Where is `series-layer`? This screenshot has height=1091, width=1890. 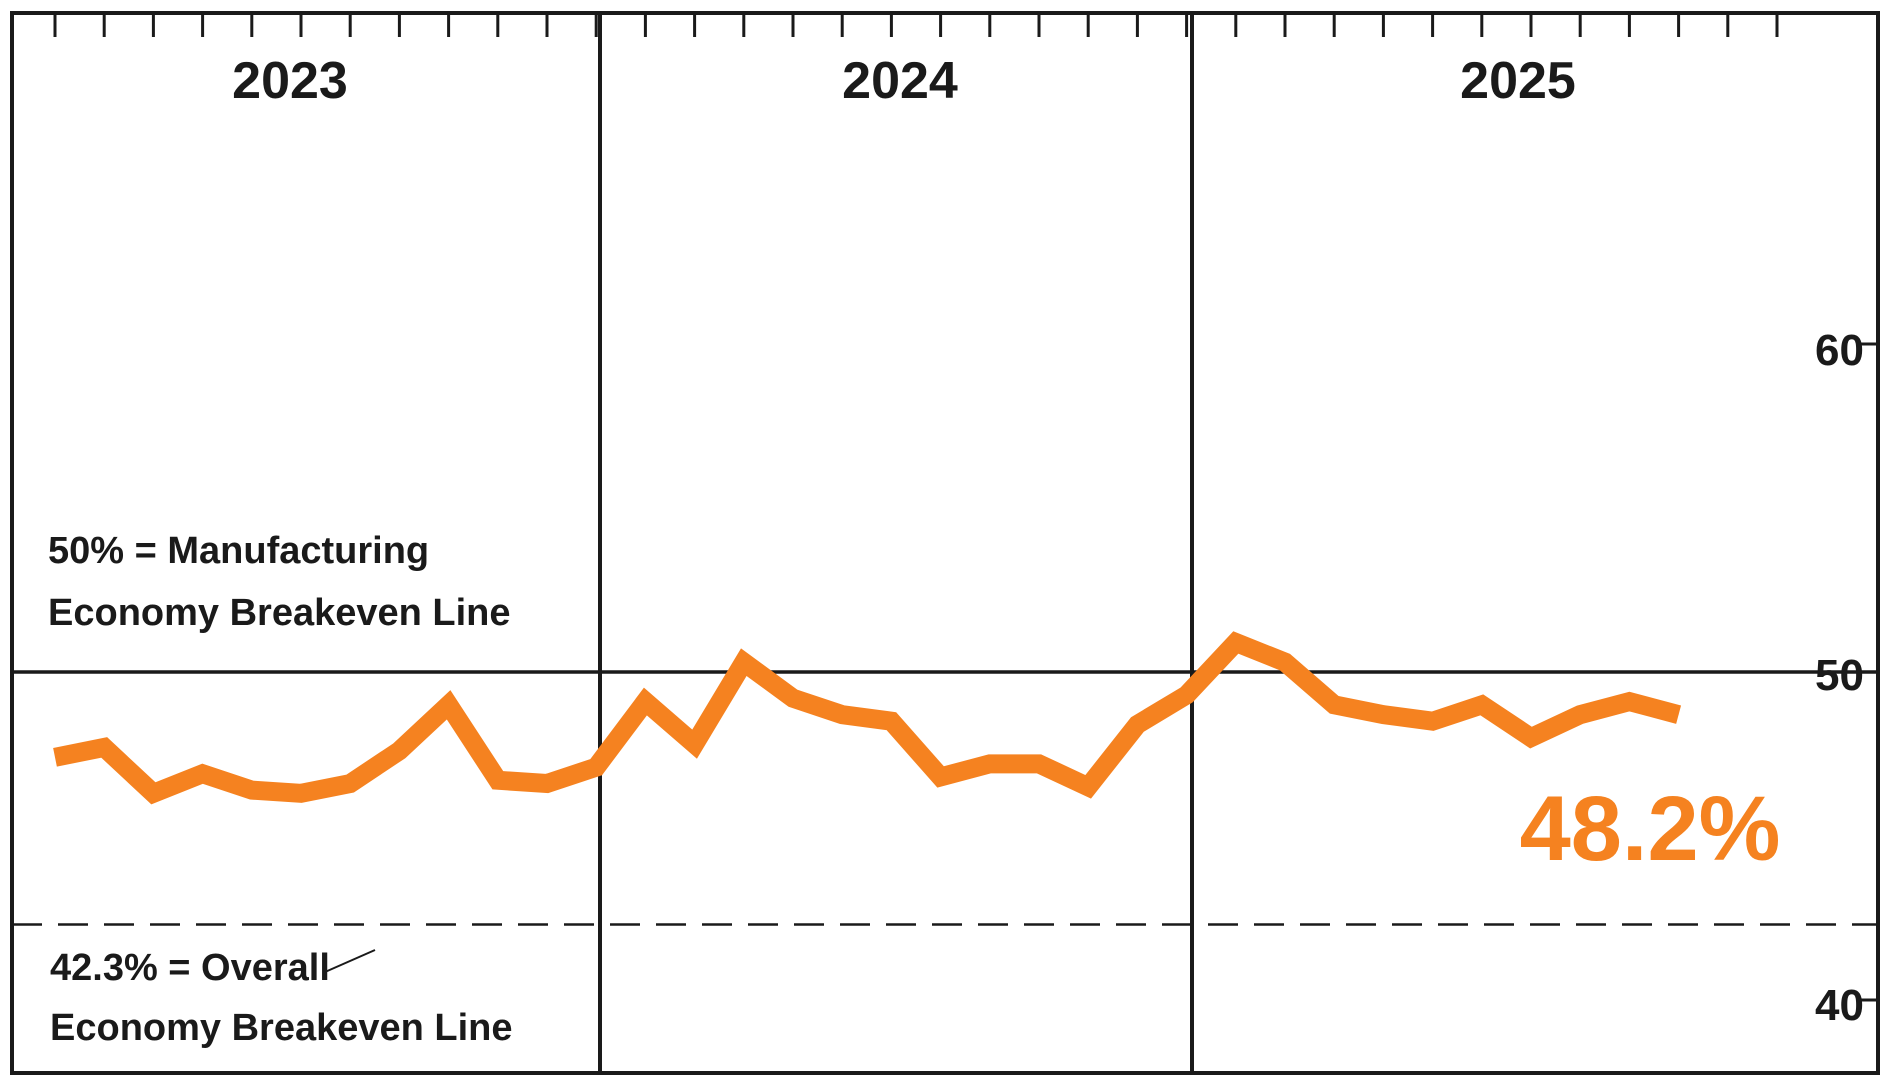 series-layer is located at coordinates (867, 717).